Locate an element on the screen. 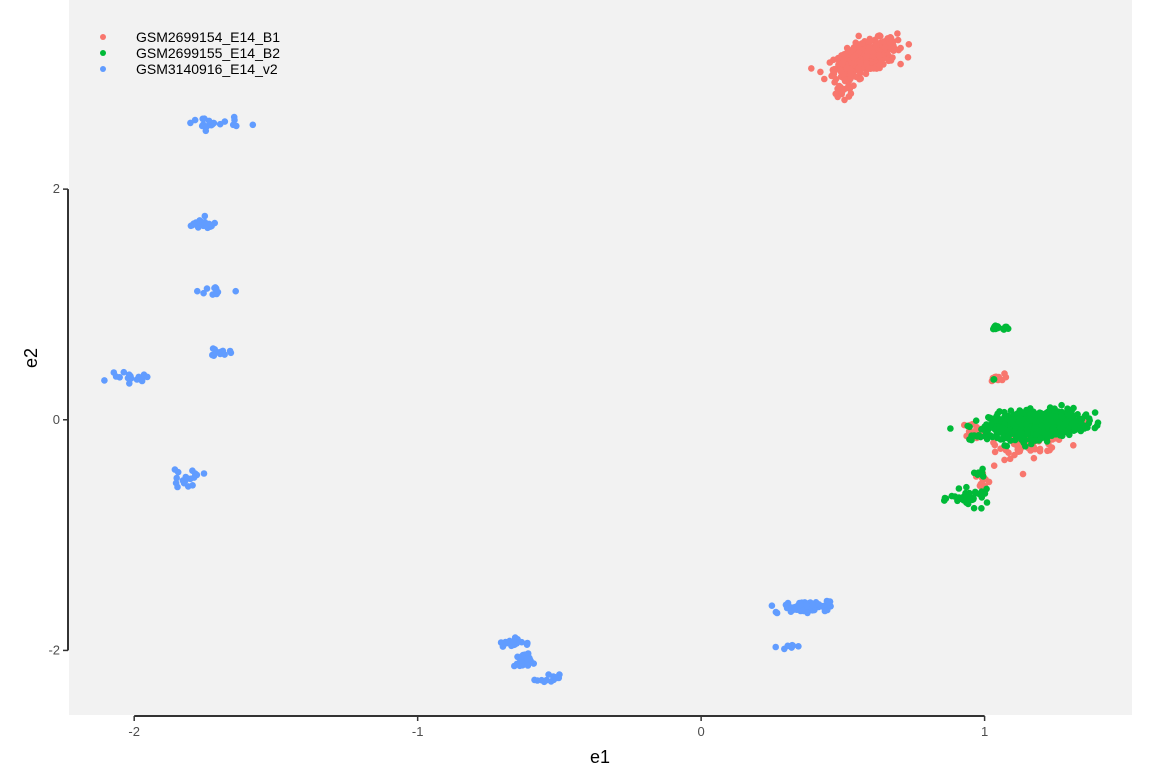 The height and width of the screenshot is (773, 1152). x-tick-label: 0 is located at coordinates (701, 731).